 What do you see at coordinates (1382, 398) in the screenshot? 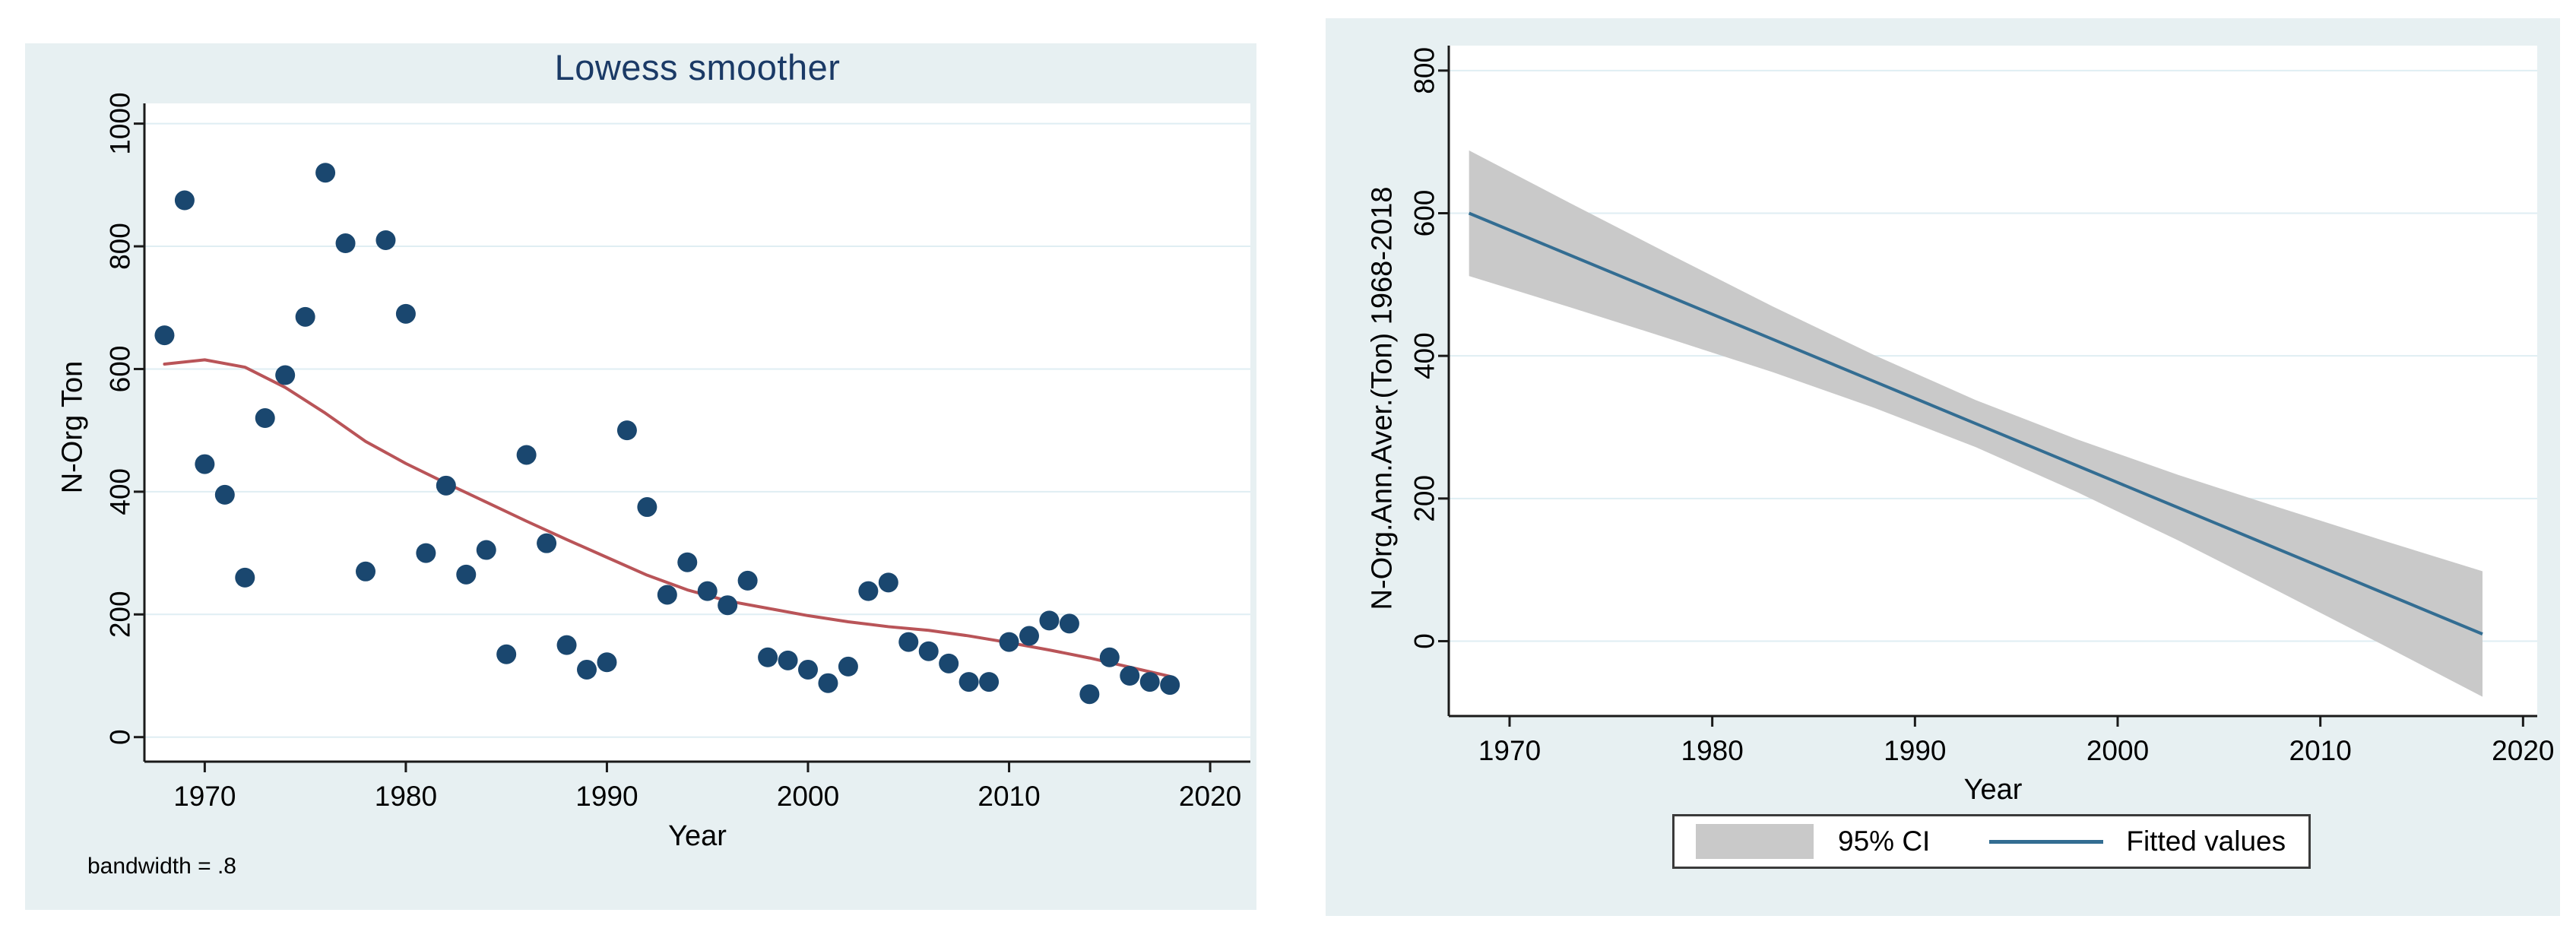
I see `y-axis-label: N-Org.Ann.Aver.(Ton) 1968-2018` at bounding box center [1382, 398].